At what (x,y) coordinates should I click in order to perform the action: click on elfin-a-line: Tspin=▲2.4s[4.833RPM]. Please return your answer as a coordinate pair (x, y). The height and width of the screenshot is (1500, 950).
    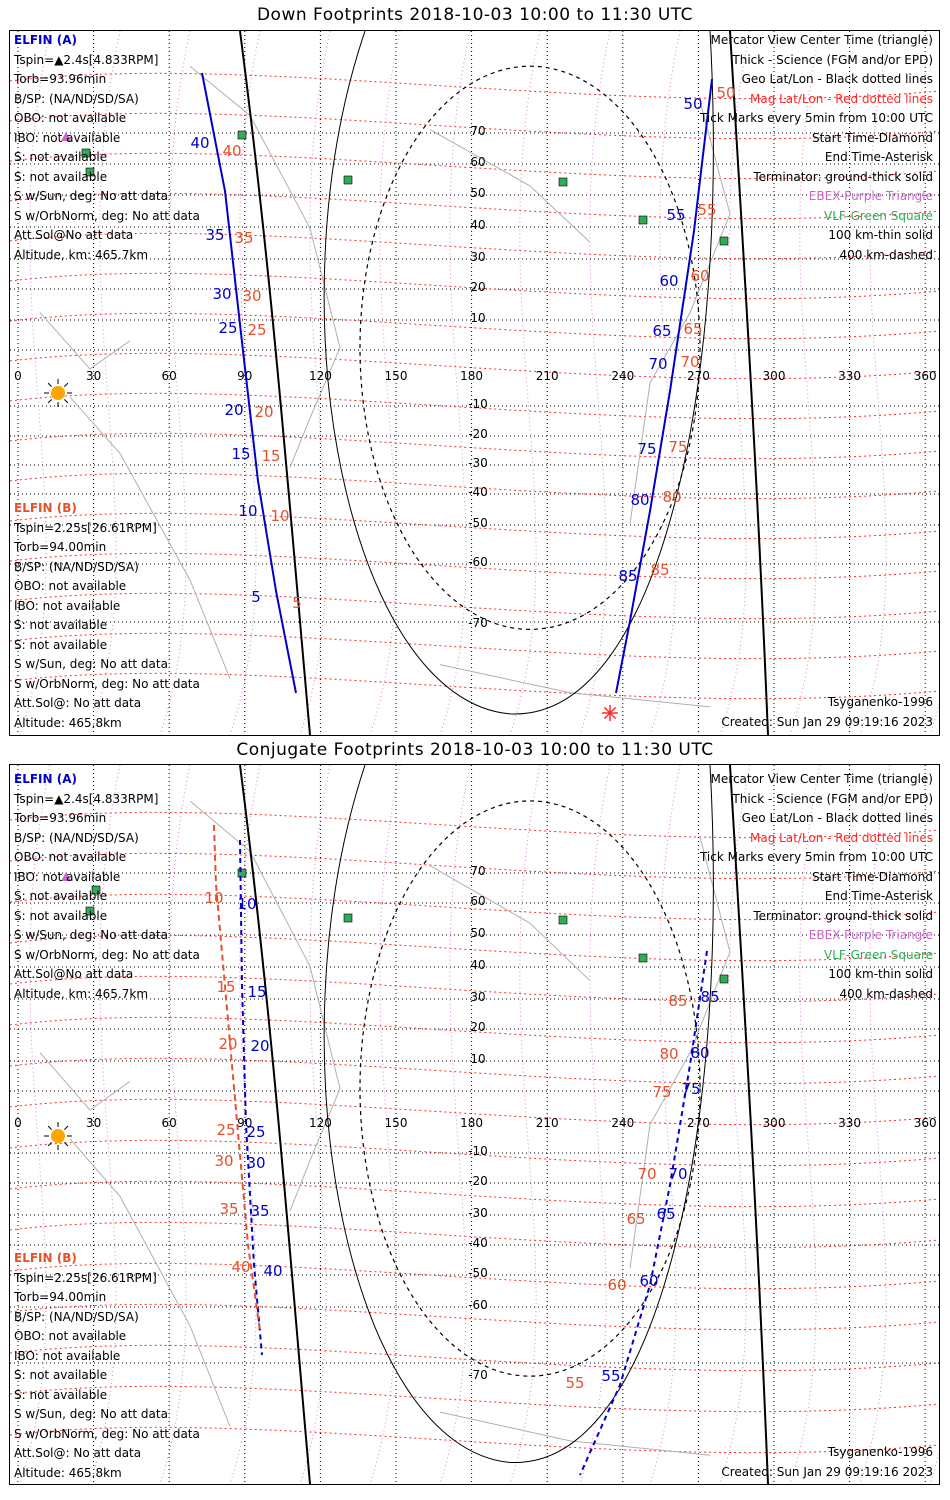
    Looking at the image, I should click on (86, 59).